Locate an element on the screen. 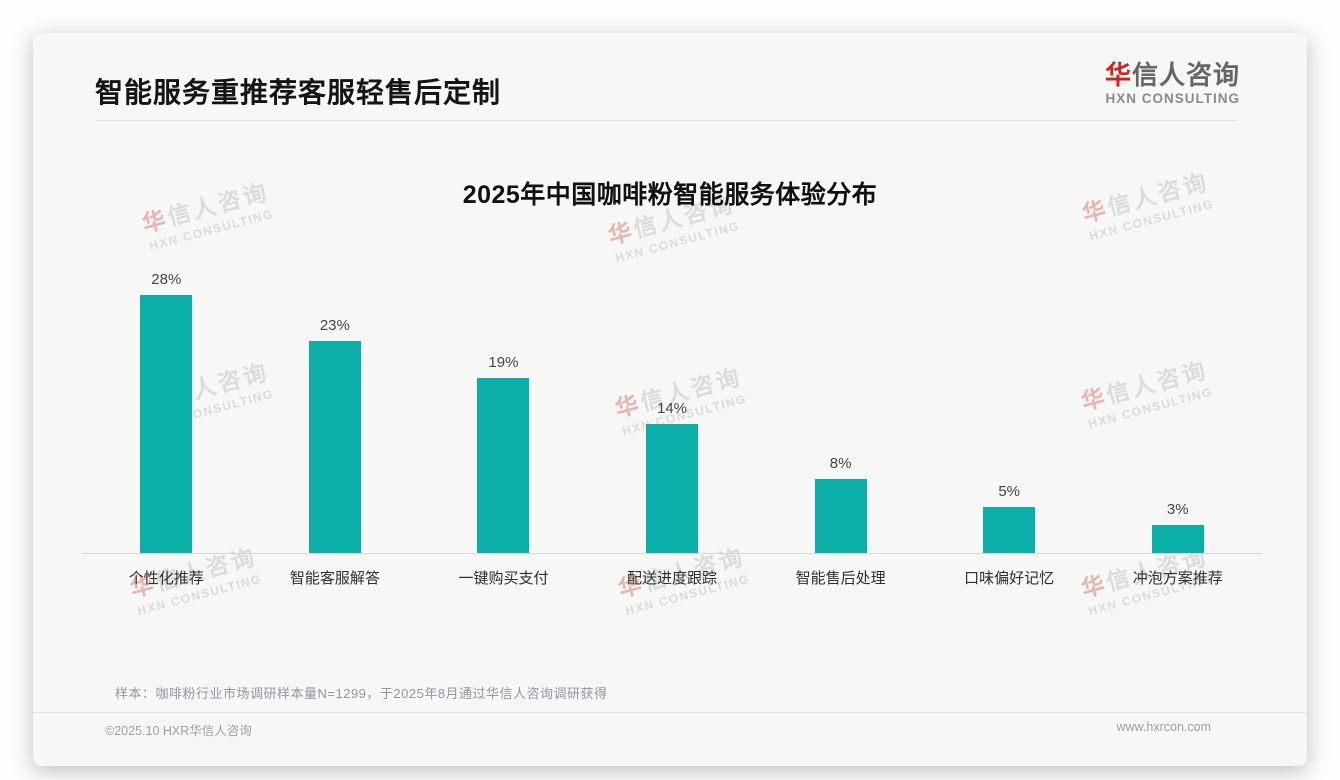 The height and width of the screenshot is (780, 1340). category-label: 配送进度跟踪 is located at coordinates (672, 578).